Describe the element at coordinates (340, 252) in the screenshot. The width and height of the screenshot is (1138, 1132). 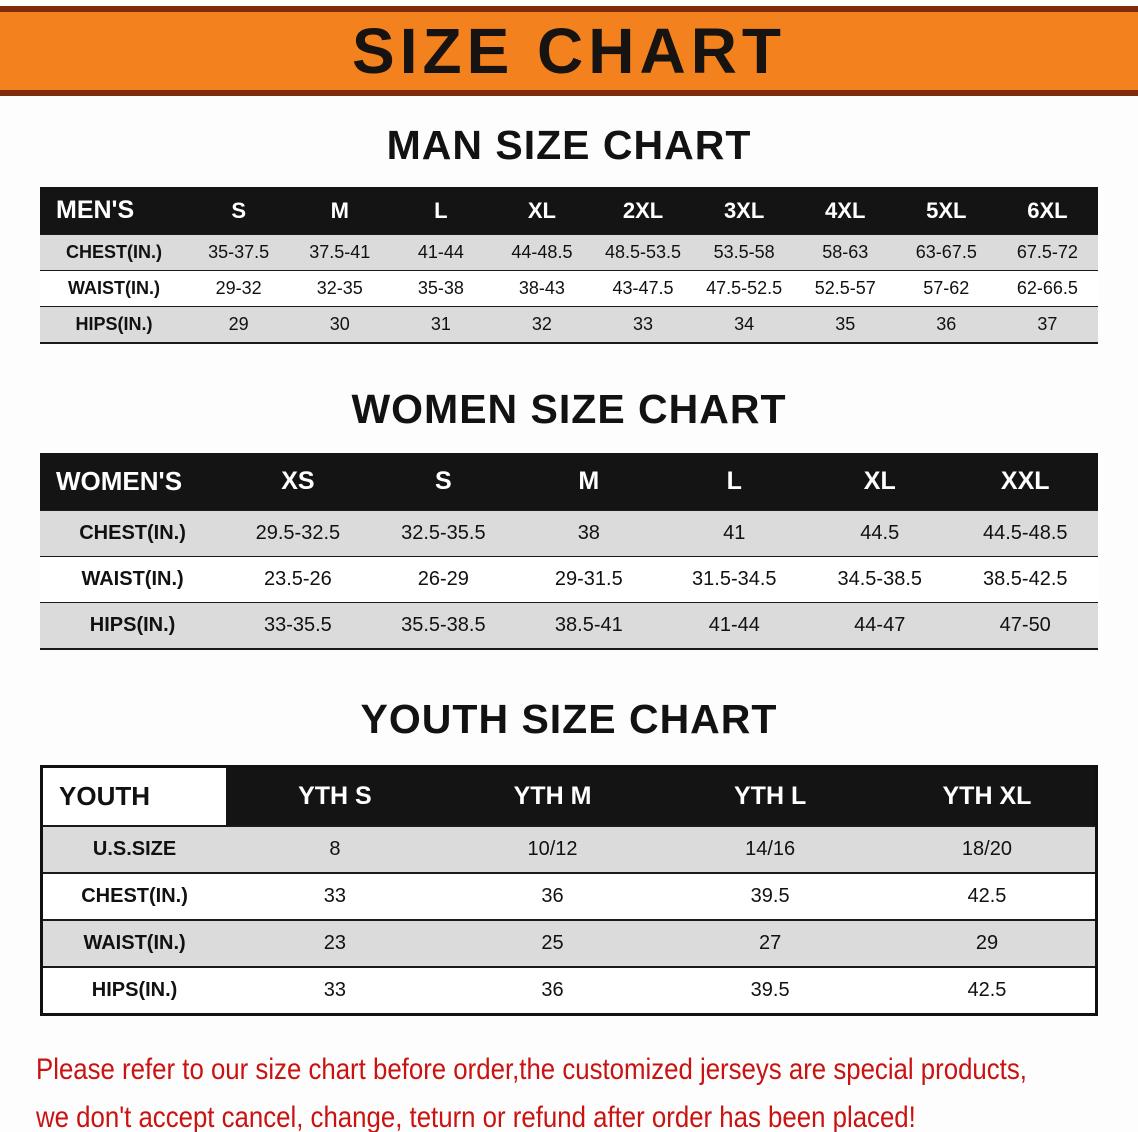
I see `measurement-value: 37.5-41` at that location.